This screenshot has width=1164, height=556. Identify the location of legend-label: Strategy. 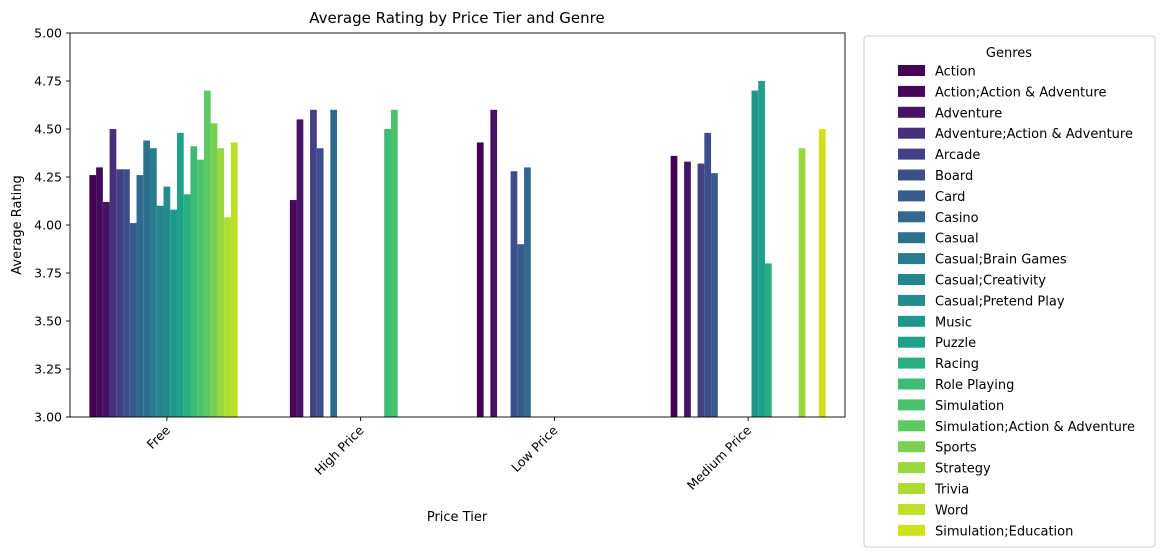
(963, 469).